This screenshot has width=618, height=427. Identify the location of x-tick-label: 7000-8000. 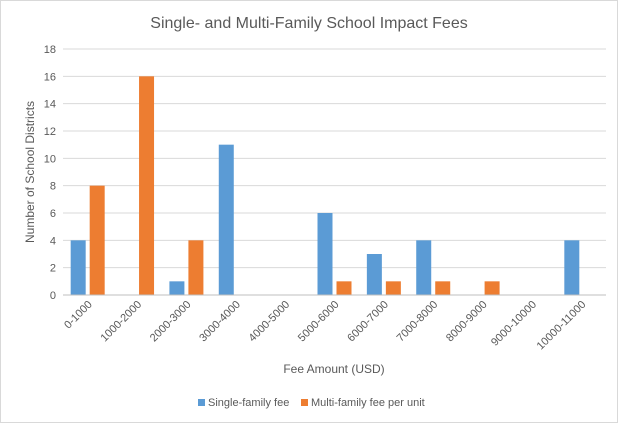
(418, 322).